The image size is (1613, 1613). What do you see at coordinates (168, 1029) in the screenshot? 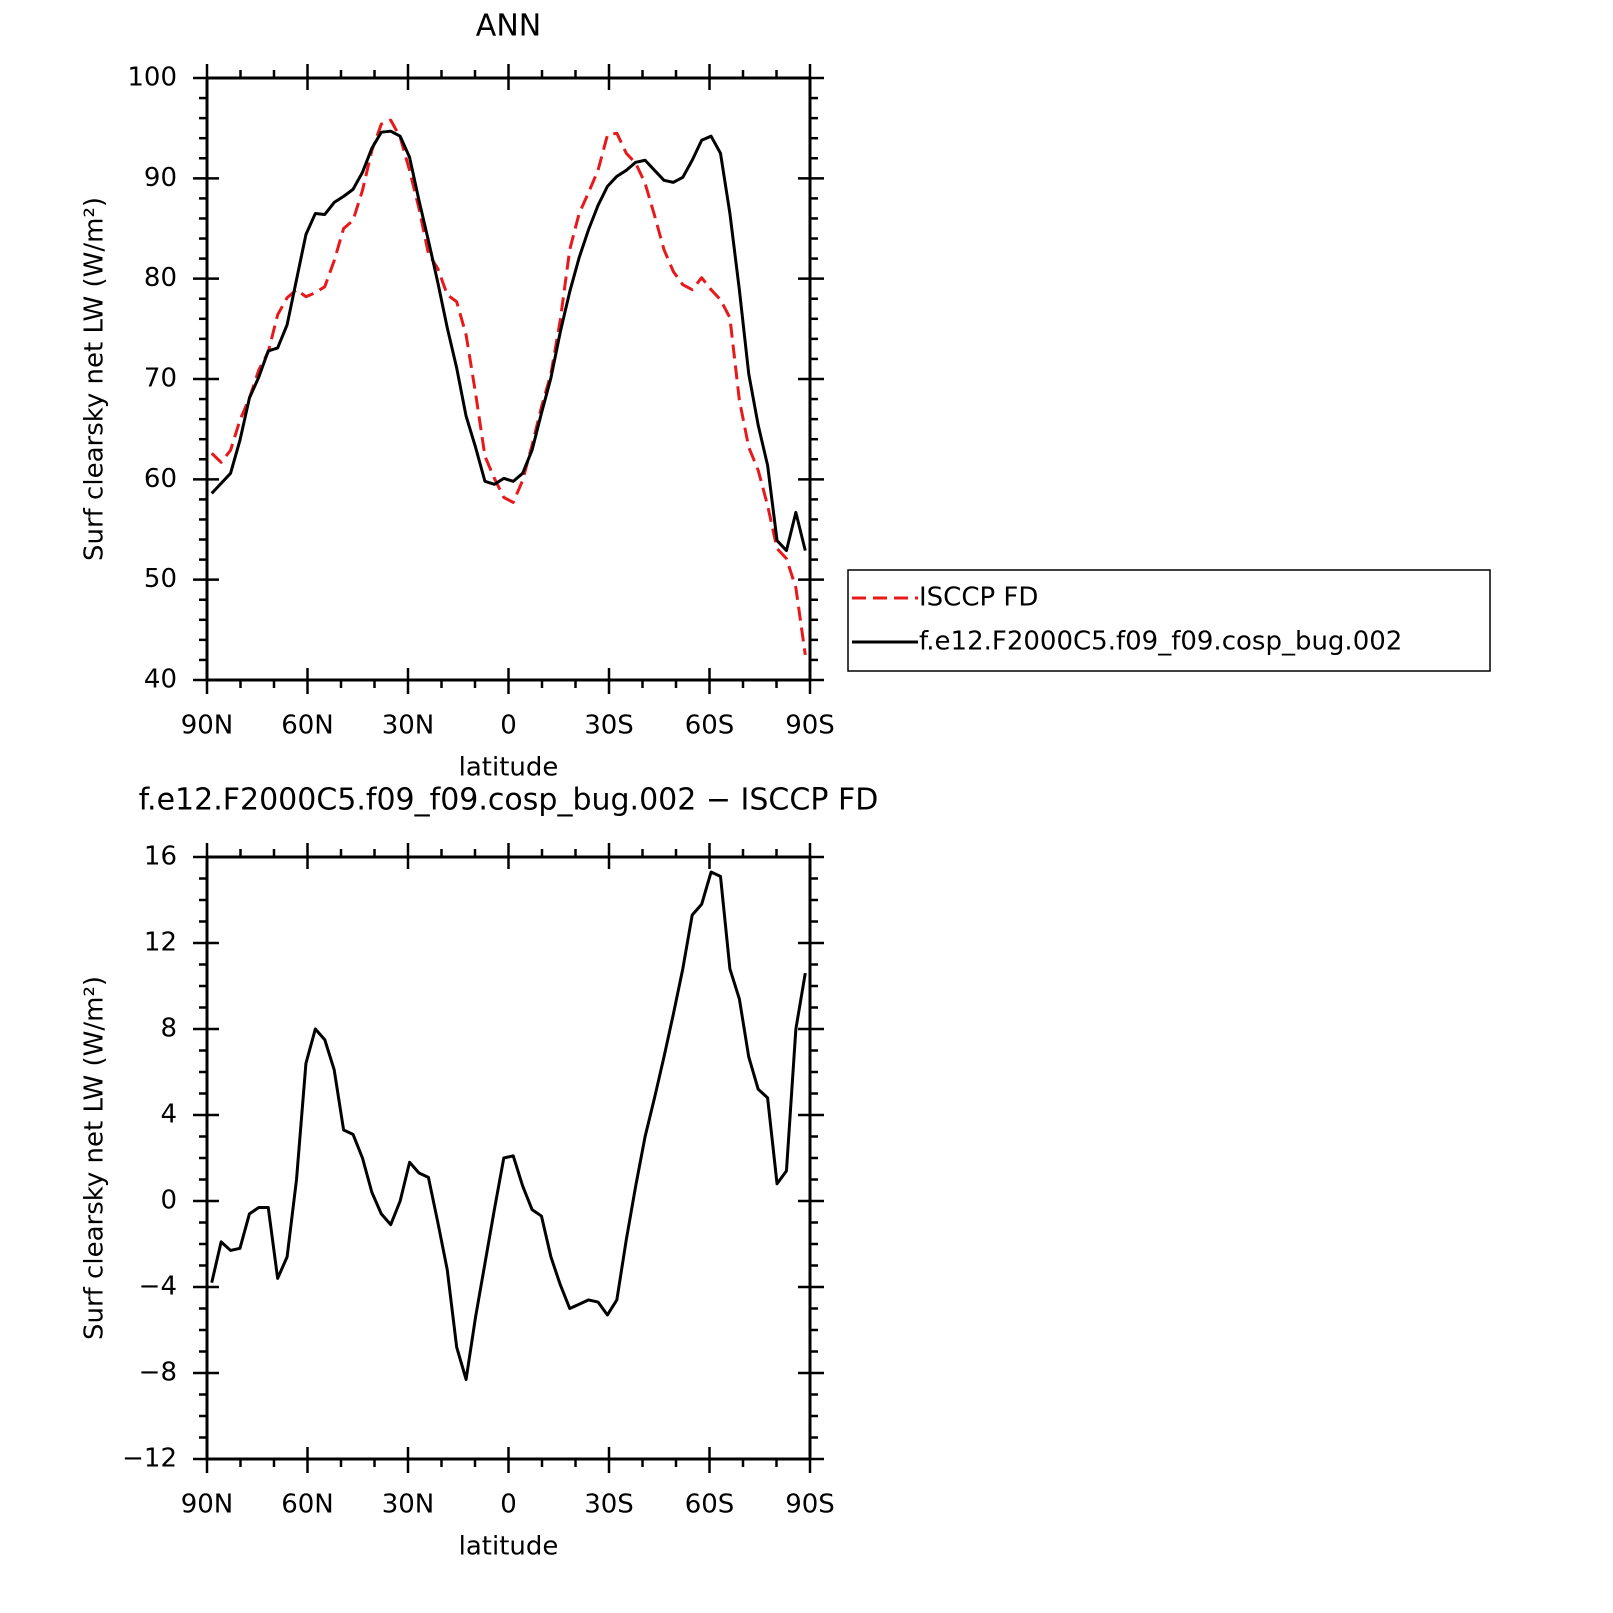
I see `y-tick-label: 8` at bounding box center [168, 1029].